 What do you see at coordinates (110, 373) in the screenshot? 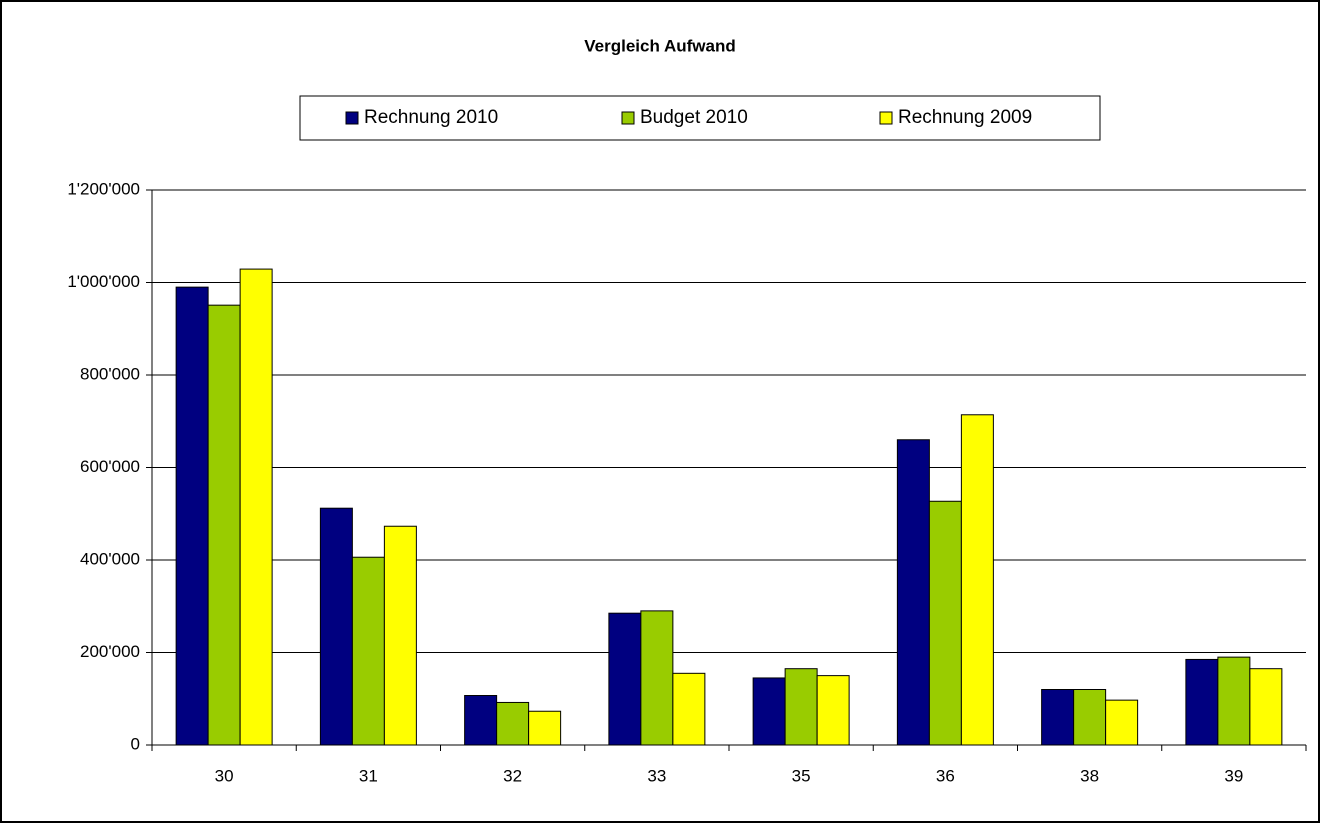
I see `y-tick-label: 800'000` at bounding box center [110, 373].